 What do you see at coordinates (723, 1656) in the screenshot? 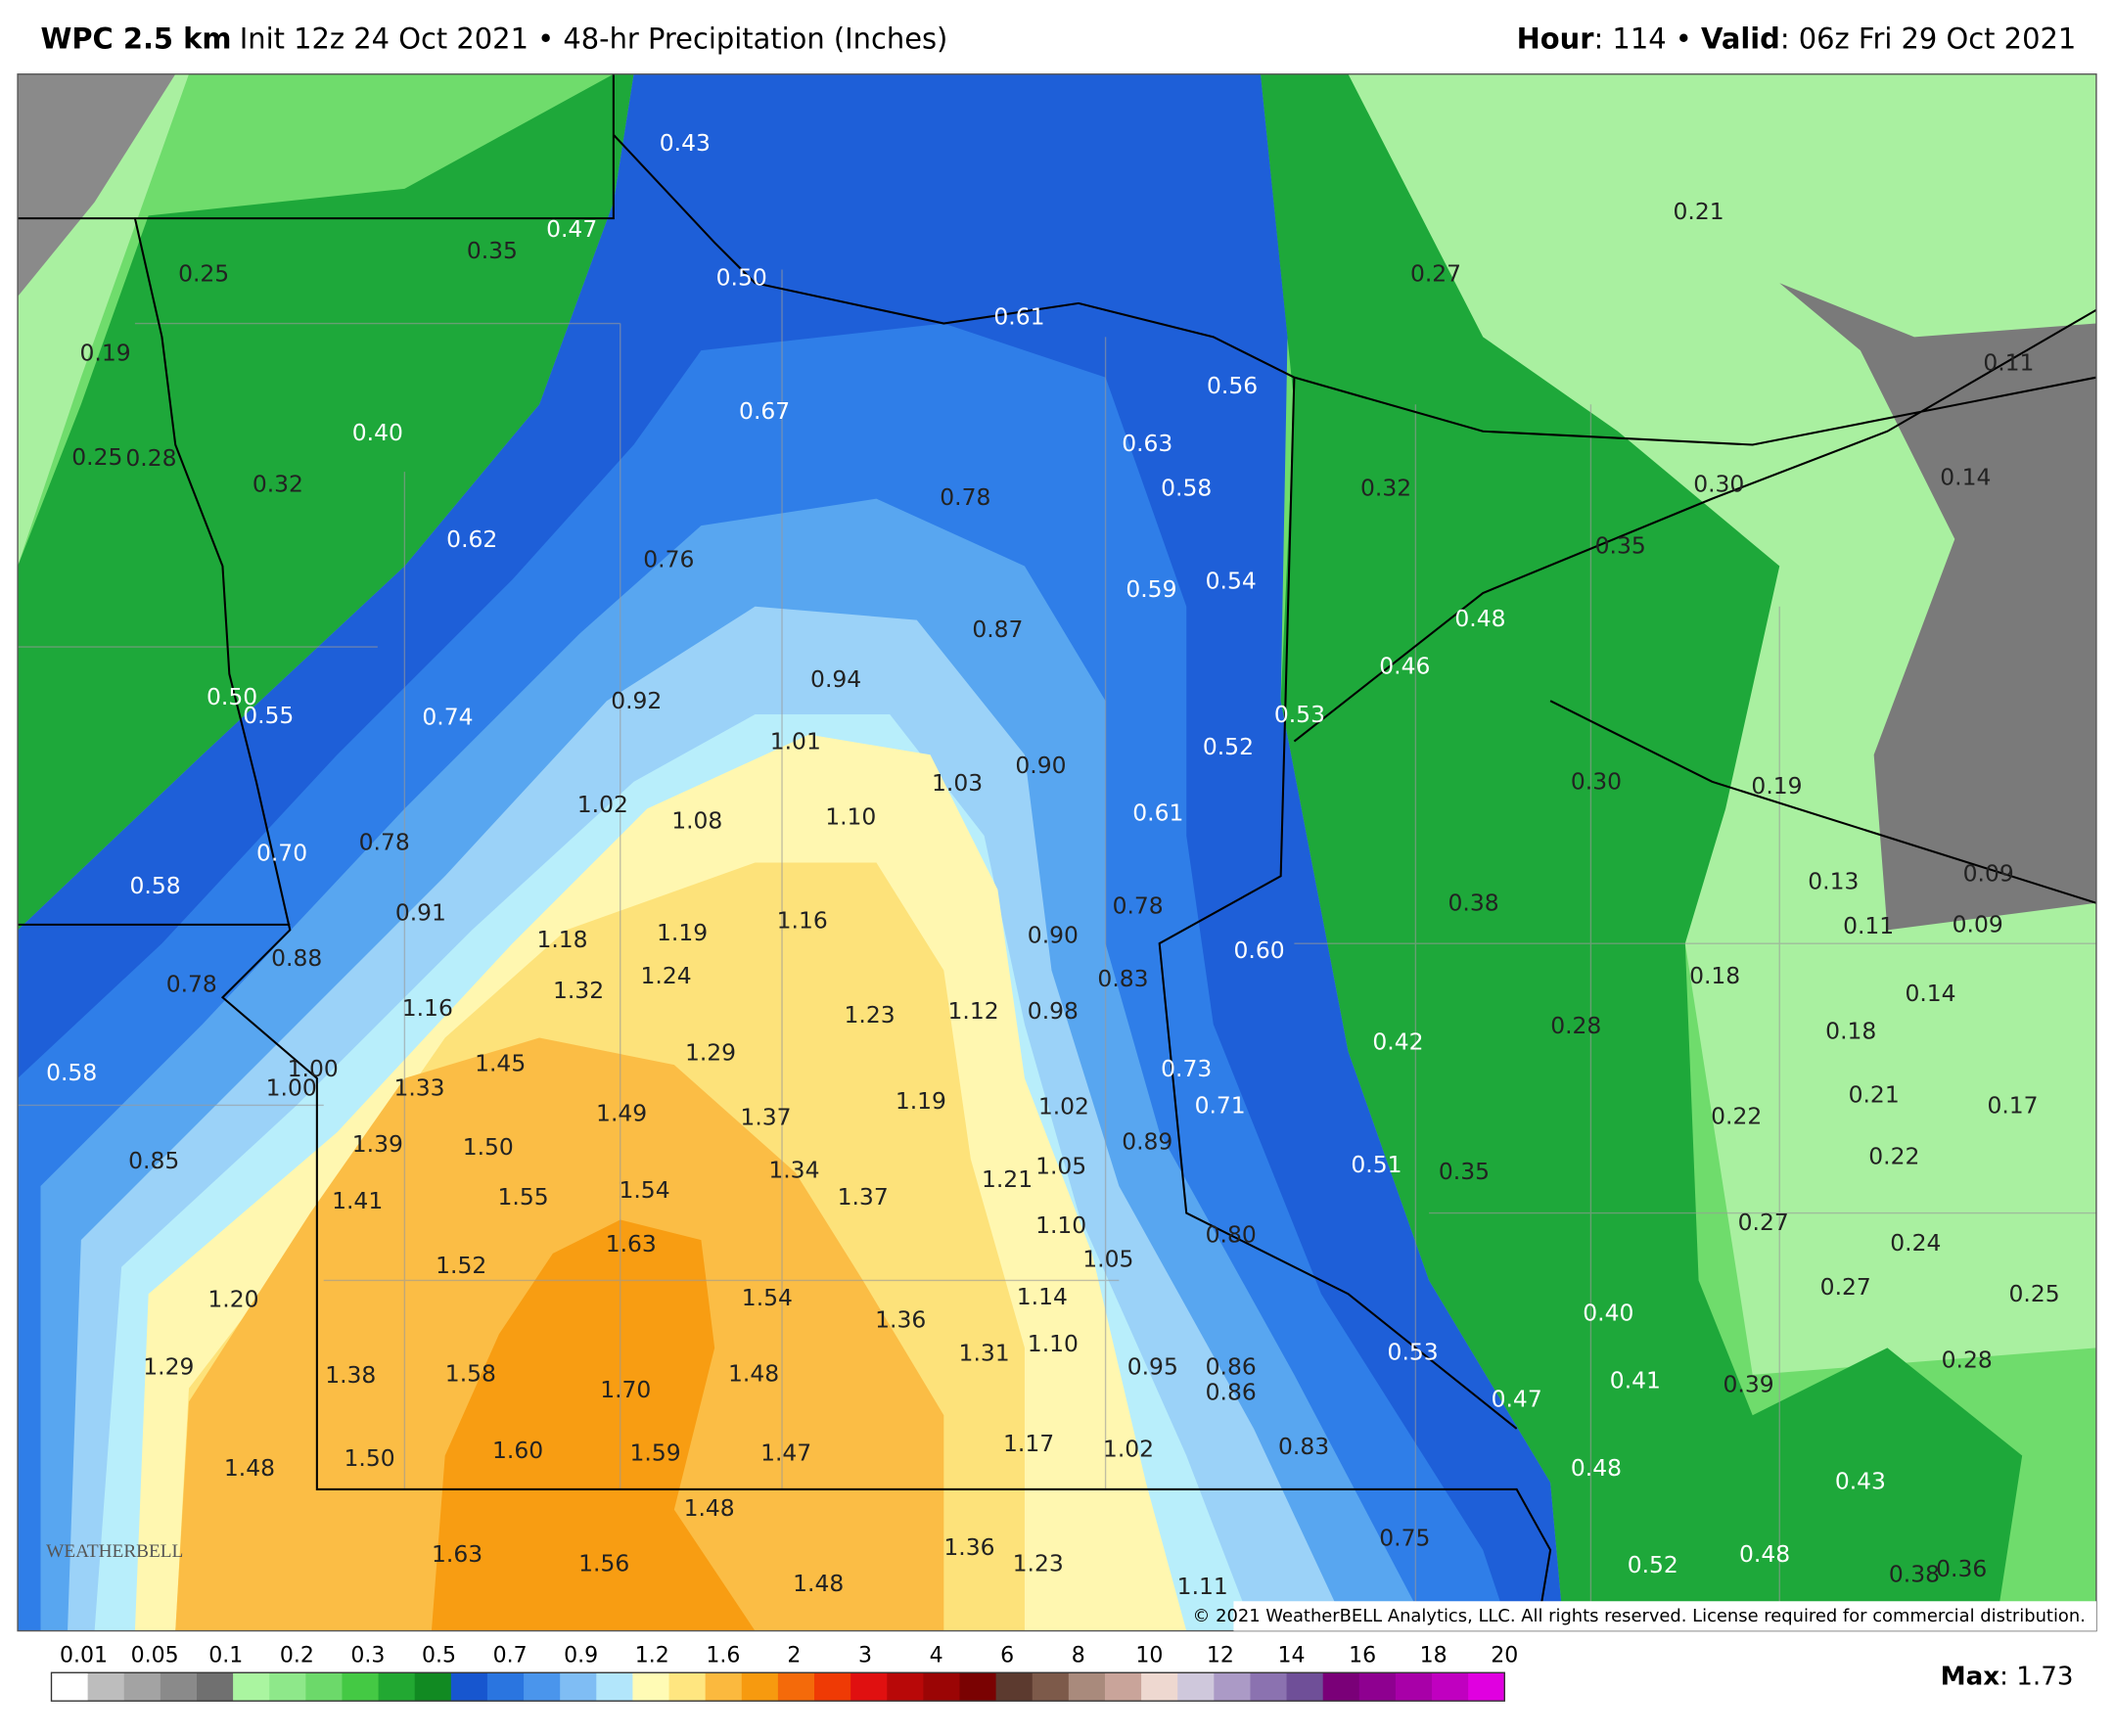
I see `colorbar-label: 1.6` at bounding box center [723, 1656].